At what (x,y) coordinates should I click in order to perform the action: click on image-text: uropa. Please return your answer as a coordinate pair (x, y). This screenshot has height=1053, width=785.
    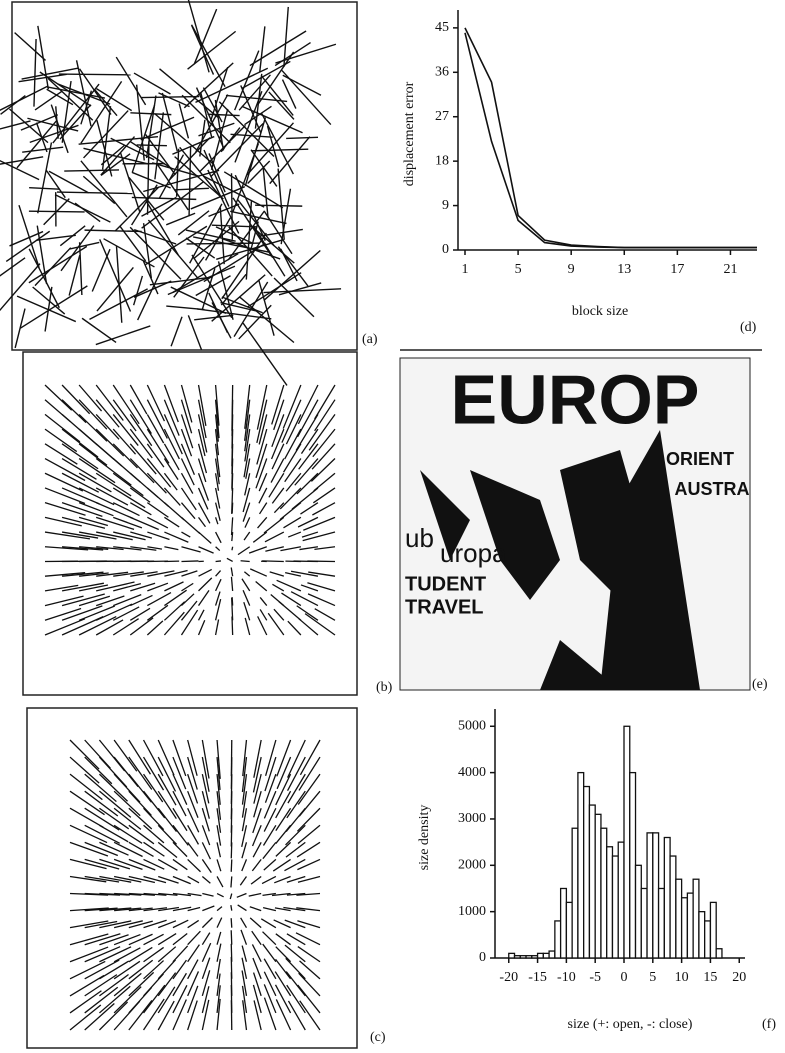
    Looking at the image, I should click on (473, 553).